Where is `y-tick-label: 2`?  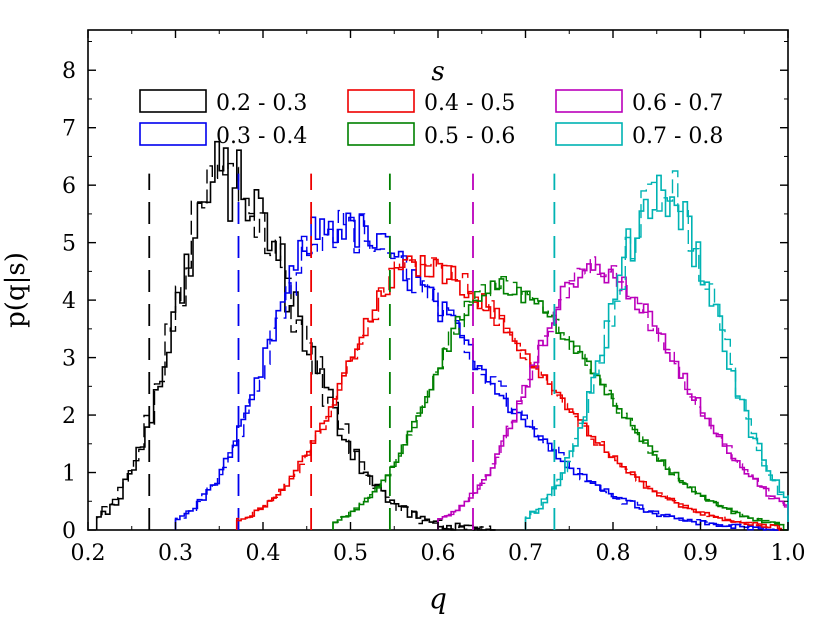
y-tick-label: 2 is located at coordinates (69, 416).